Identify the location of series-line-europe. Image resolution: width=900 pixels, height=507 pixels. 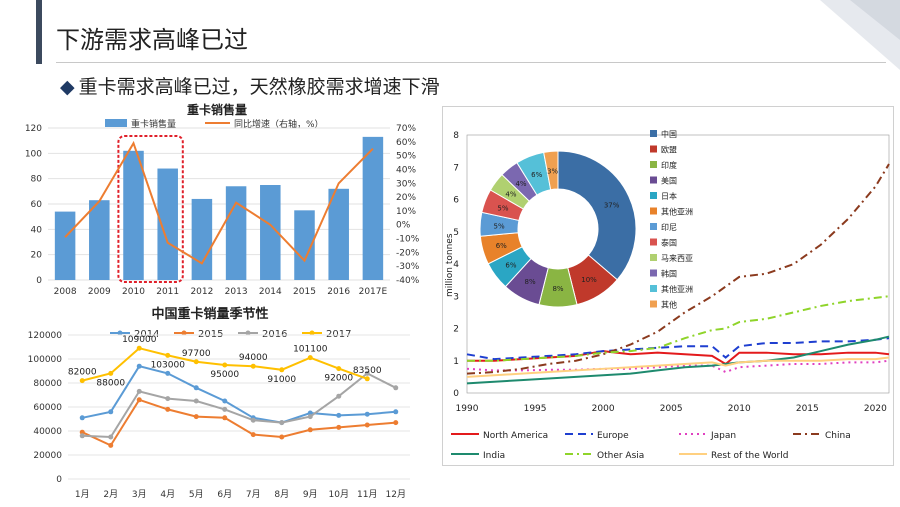
(678, 349).